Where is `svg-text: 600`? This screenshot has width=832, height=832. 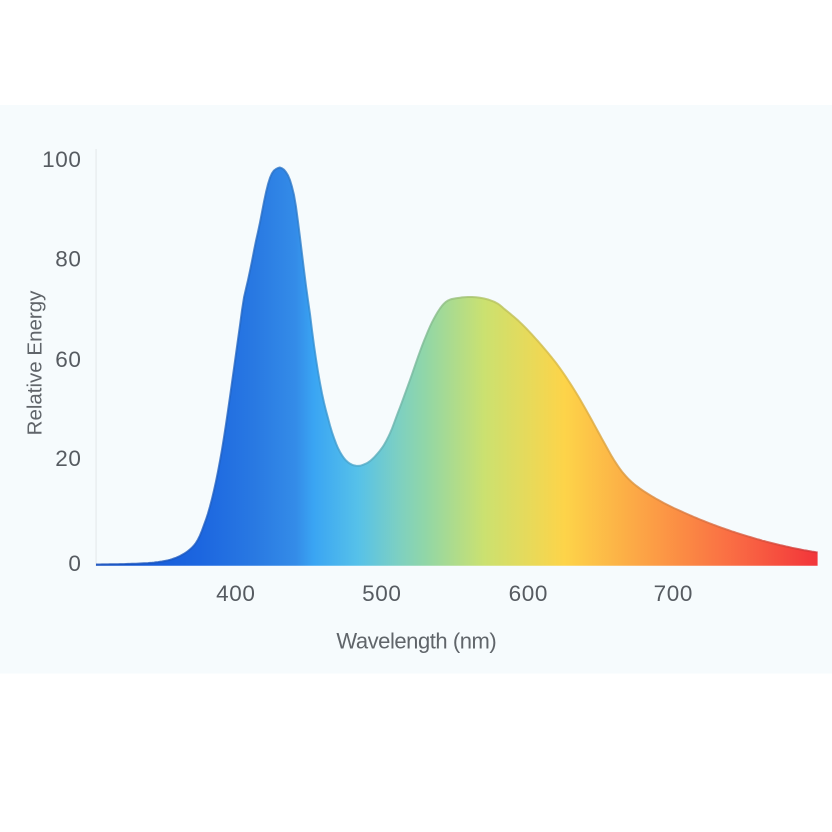
svg-text: 600 is located at coordinates (528, 593).